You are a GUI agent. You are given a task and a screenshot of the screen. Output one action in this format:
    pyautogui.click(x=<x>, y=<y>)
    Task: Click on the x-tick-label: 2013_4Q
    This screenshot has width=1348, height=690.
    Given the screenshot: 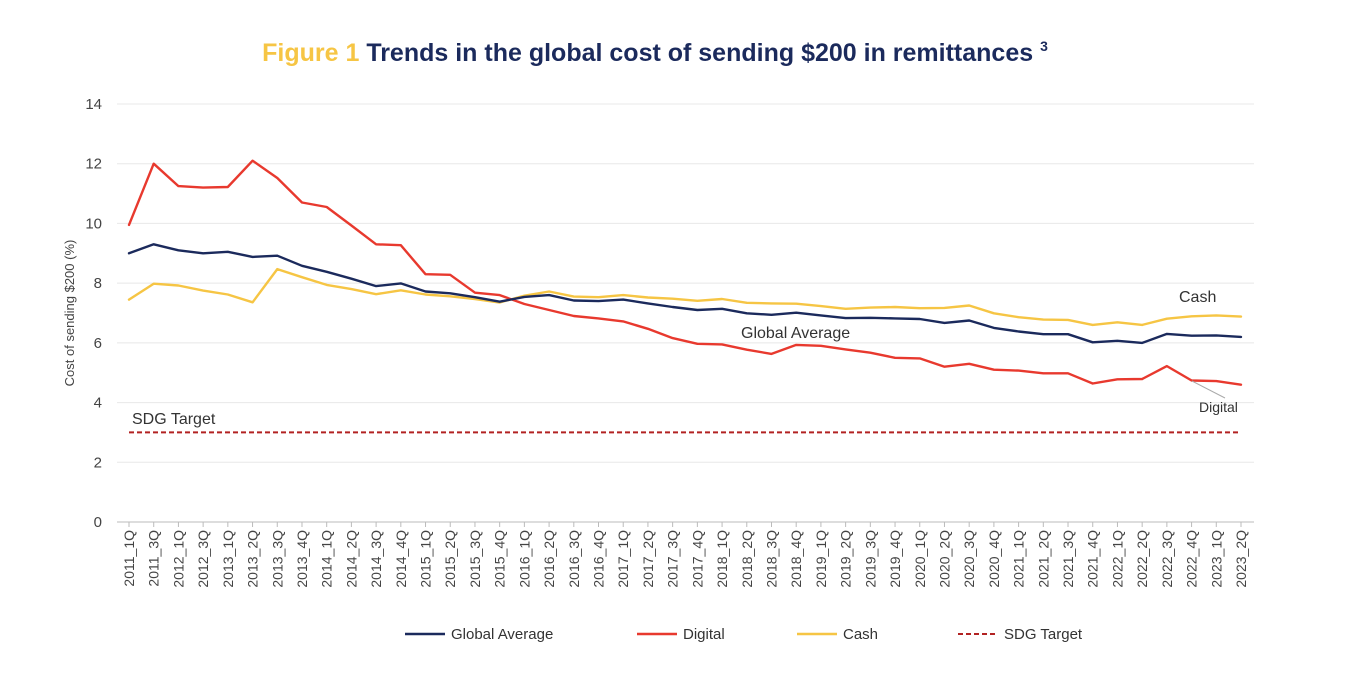 What is the action you would take?
    pyautogui.click(x=302, y=559)
    